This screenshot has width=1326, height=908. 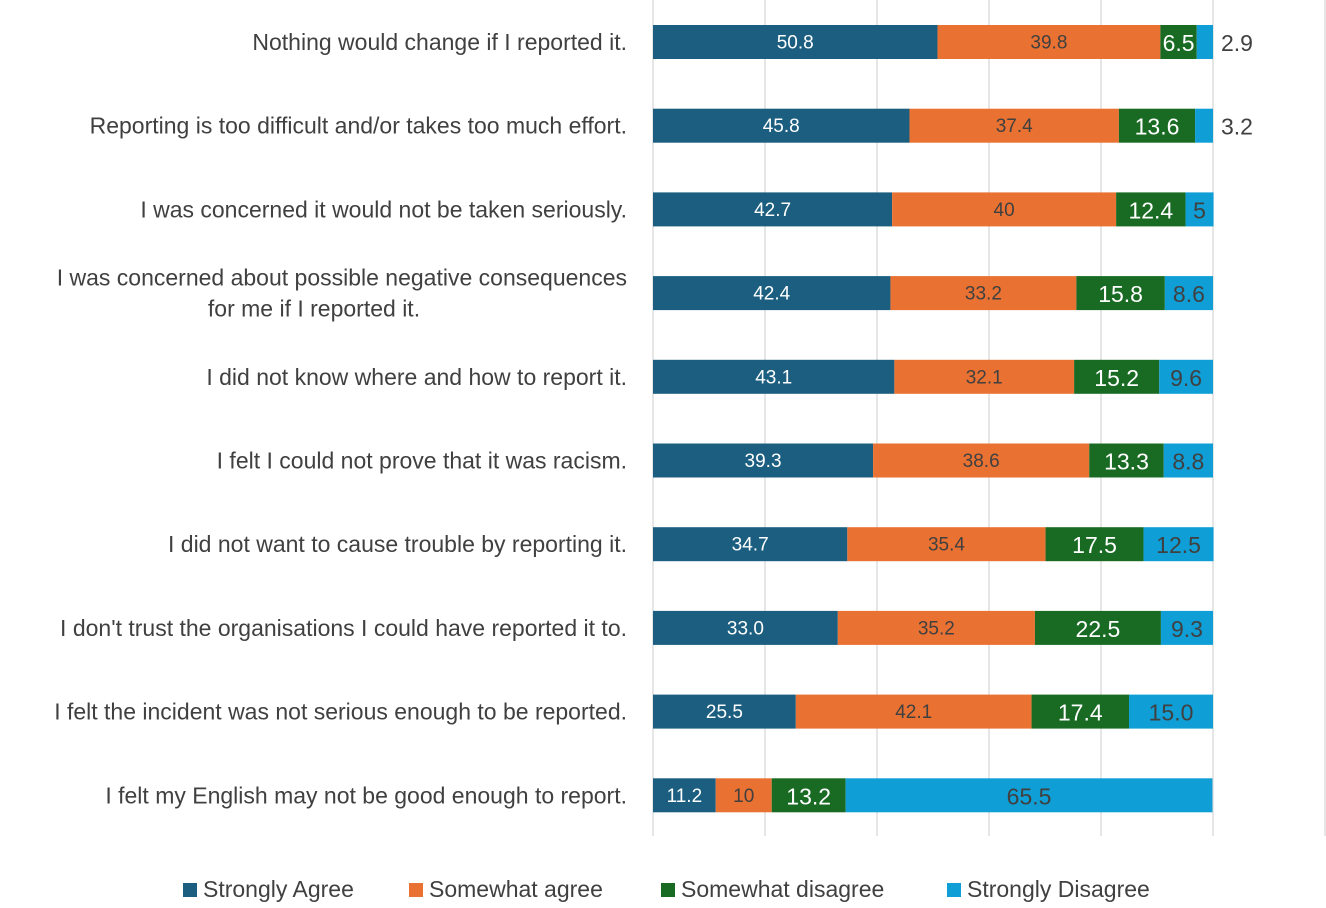 I want to click on data-label: 35.2, so click(x=936, y=628).